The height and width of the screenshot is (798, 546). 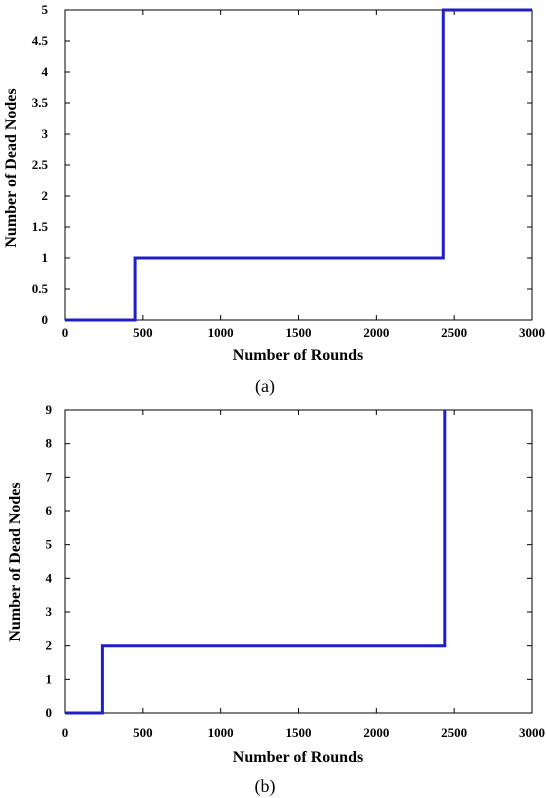 What do you see at coordinates (40, 226) in the screenshot?
I see `y-tick-label: 1.5` at bounding box center [40, 226].